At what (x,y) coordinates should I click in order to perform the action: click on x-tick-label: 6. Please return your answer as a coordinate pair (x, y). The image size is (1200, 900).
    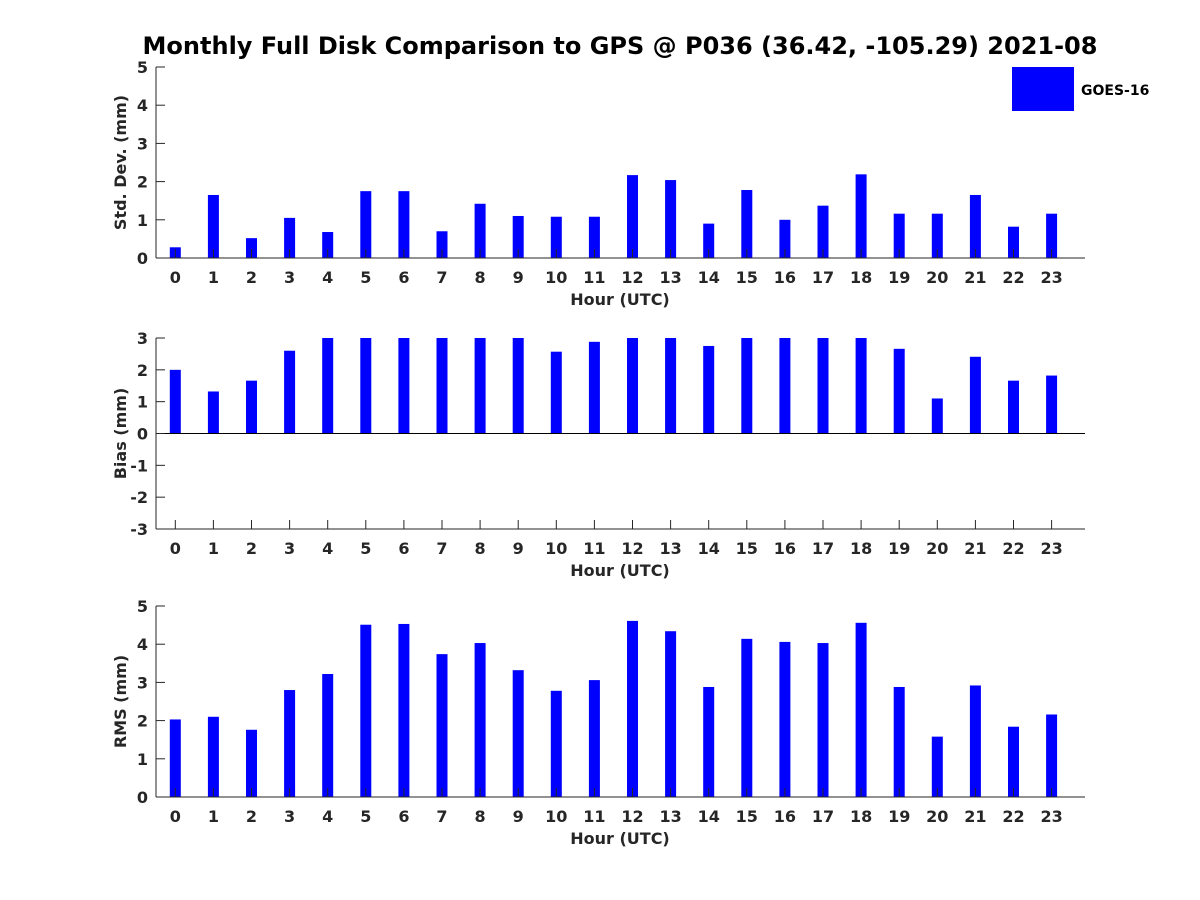
    Looking at the image, I should click on (403, 277).